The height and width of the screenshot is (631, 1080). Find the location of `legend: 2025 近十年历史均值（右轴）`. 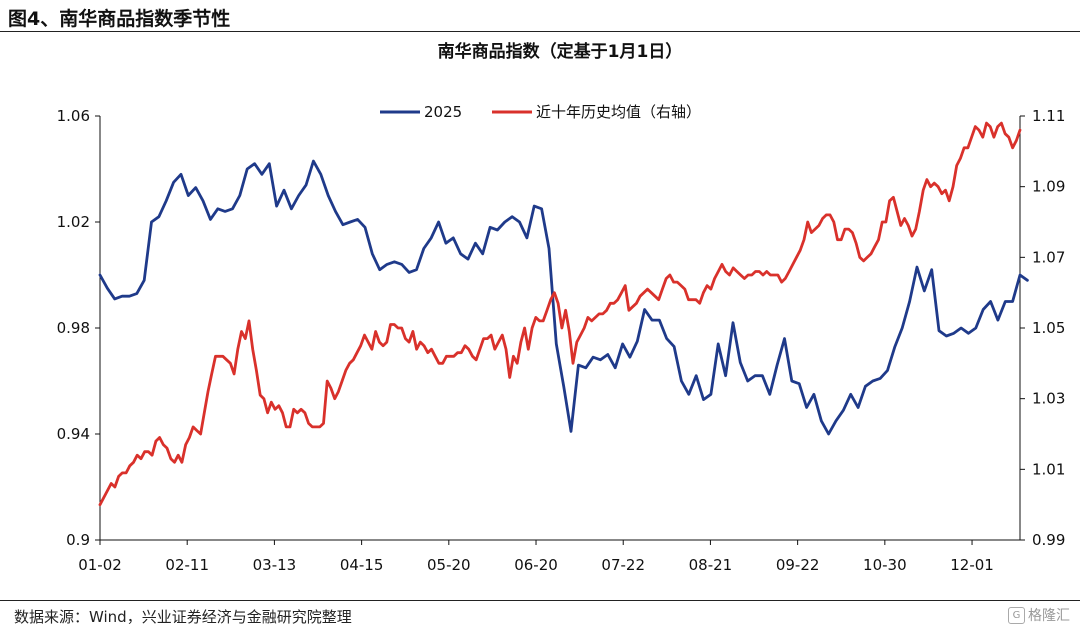

legend: 2025 近十年历史均值（右轴） is located at coordinates (540, 112).